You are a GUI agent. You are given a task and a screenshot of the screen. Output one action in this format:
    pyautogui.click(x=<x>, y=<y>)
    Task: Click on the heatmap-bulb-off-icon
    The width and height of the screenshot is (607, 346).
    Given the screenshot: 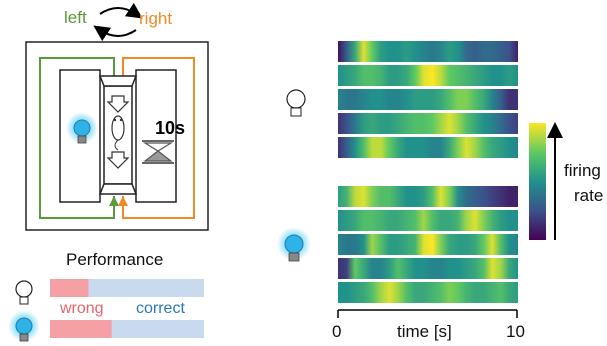 What is the action you would take?
    pyautogui.click(x=296, y=103)
    